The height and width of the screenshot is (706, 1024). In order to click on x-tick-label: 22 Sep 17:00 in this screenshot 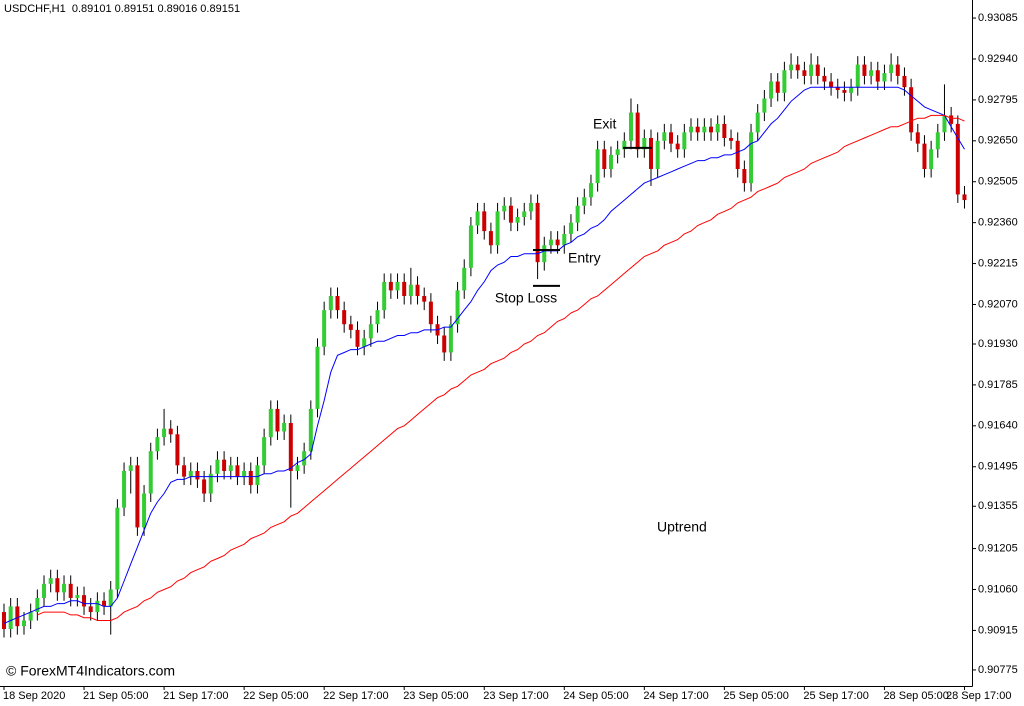, I will do `click(355, 696)`.